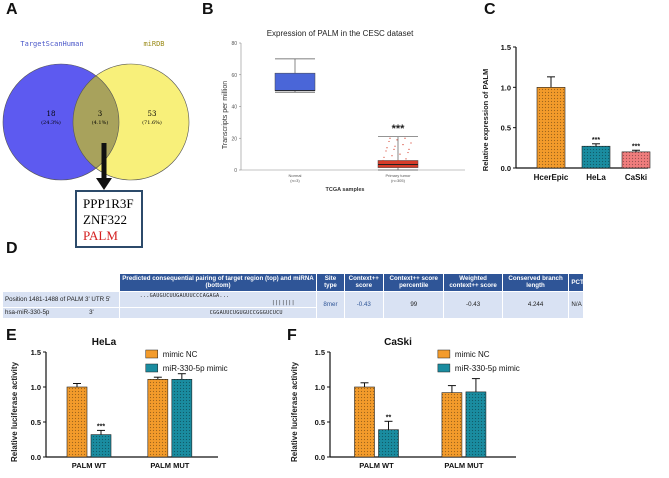 This screenshot has height=478, width=669. Describe the element at coordinates (444, 354) in the screenshot. I see `chartF-legend-swatch` at that location.